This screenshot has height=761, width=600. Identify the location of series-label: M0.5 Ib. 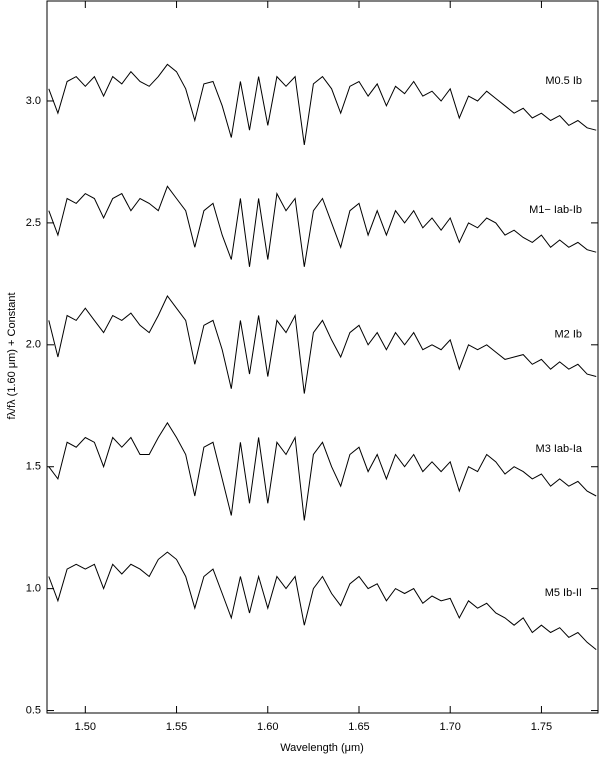
(563, 81).